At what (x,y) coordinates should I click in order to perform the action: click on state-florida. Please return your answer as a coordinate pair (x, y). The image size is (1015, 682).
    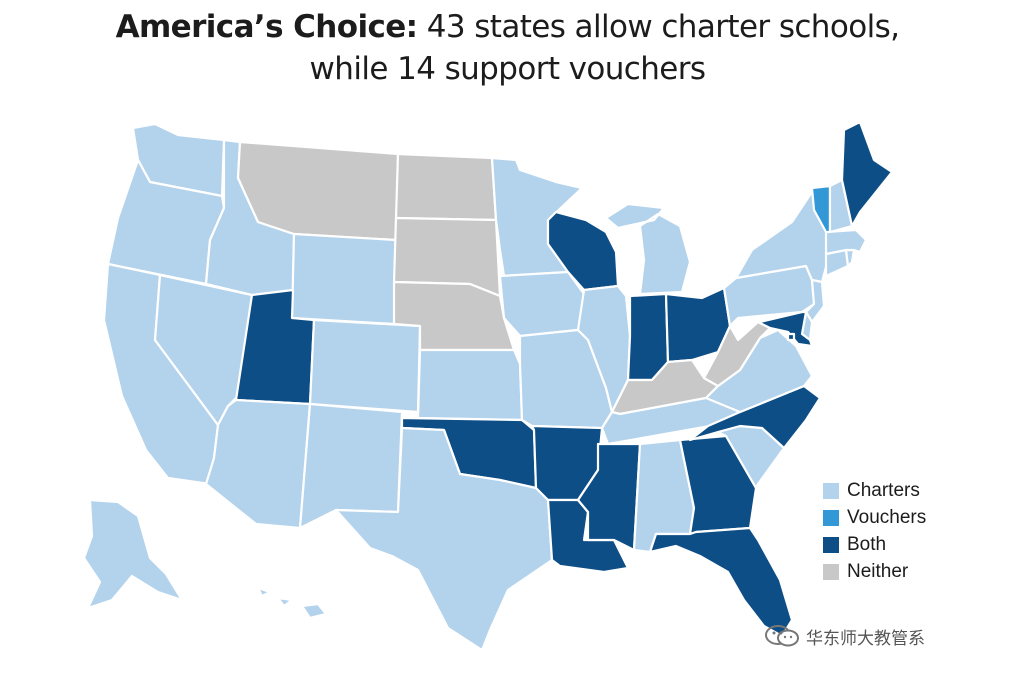
    Looking at the image, I should click on (721, 582).